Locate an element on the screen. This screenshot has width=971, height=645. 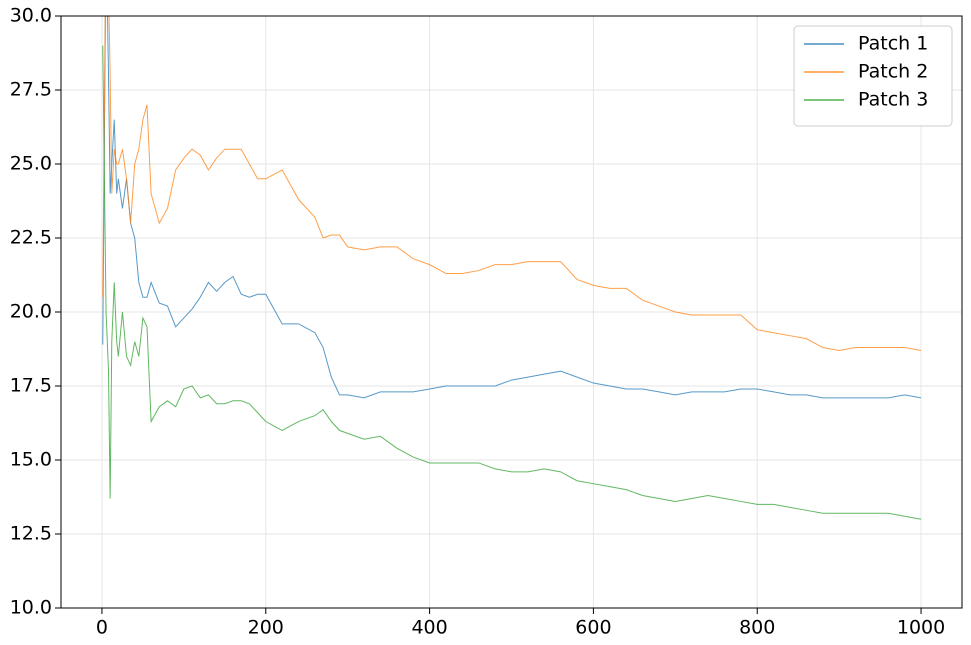
y-tick-label: 10.0 is located at coordinates (31, 608).